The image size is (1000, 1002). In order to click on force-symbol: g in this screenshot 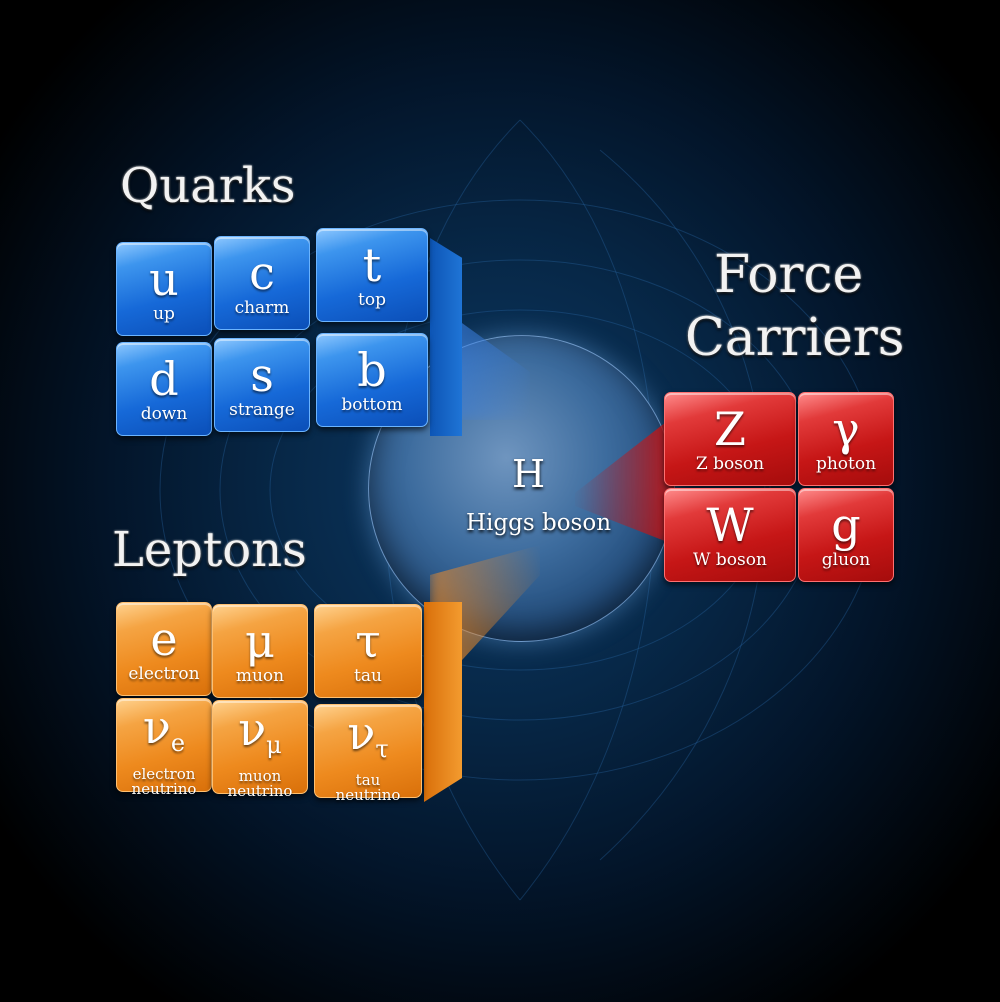, I will do `click(846, 525)`.